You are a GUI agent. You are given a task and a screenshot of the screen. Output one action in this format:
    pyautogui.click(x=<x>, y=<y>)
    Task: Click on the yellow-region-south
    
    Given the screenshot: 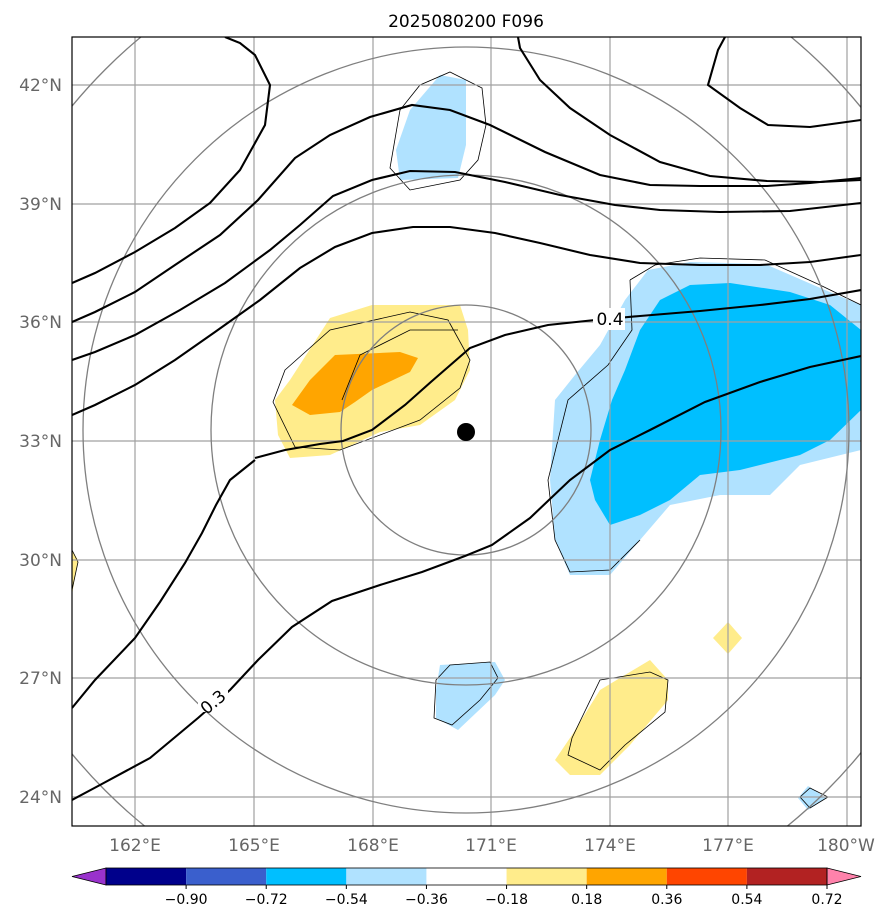 What is the action you would take?
    pyautogui.click(x=611, y=717)
    